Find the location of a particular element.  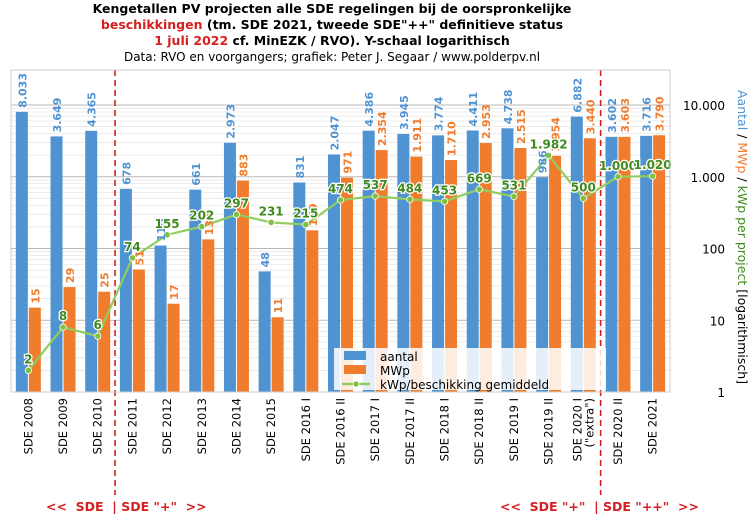

x-tick-label: SDE 2019 II is located at coordinates (549, 431).